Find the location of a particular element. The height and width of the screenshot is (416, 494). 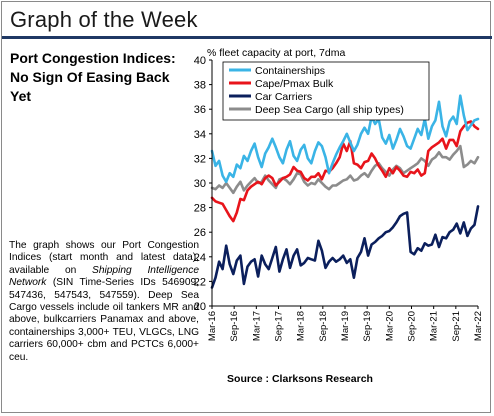

y-tick-label: 34 is located at coordinates (200, 135).